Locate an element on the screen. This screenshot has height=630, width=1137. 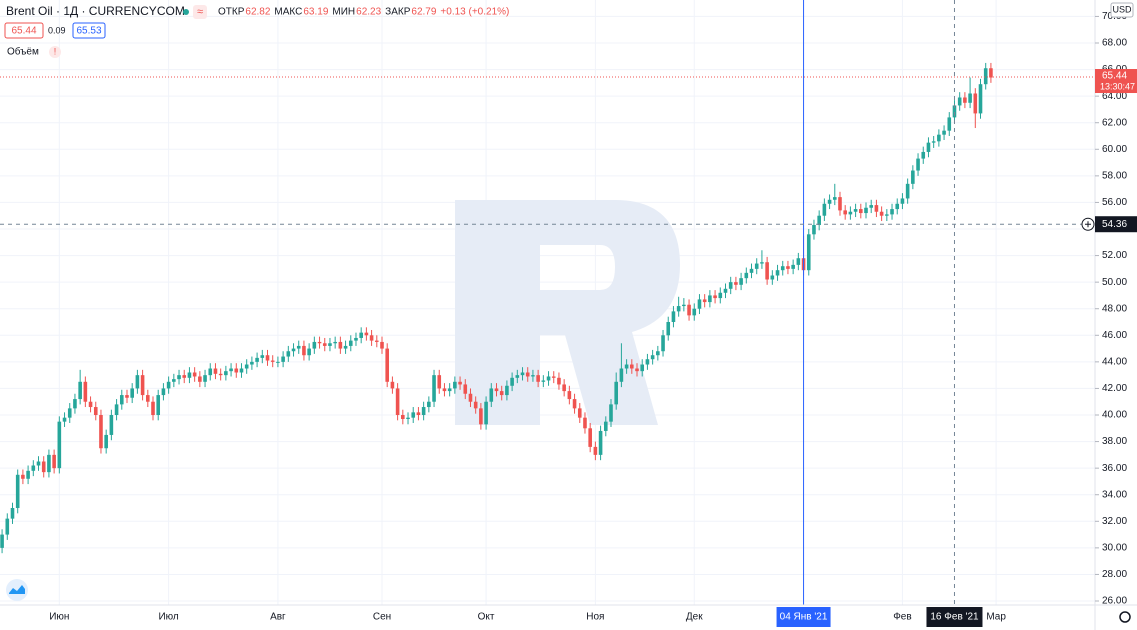
ask: 65.53 is located at coordinates (88, 31).